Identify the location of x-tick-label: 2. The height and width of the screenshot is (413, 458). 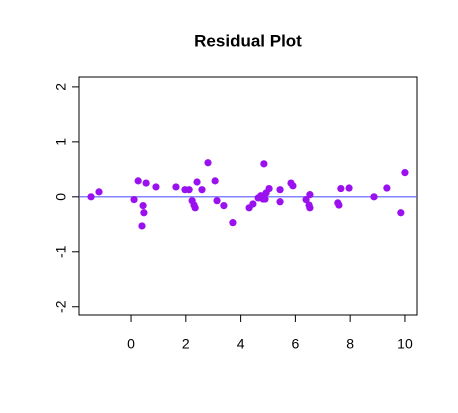
(186, 344).